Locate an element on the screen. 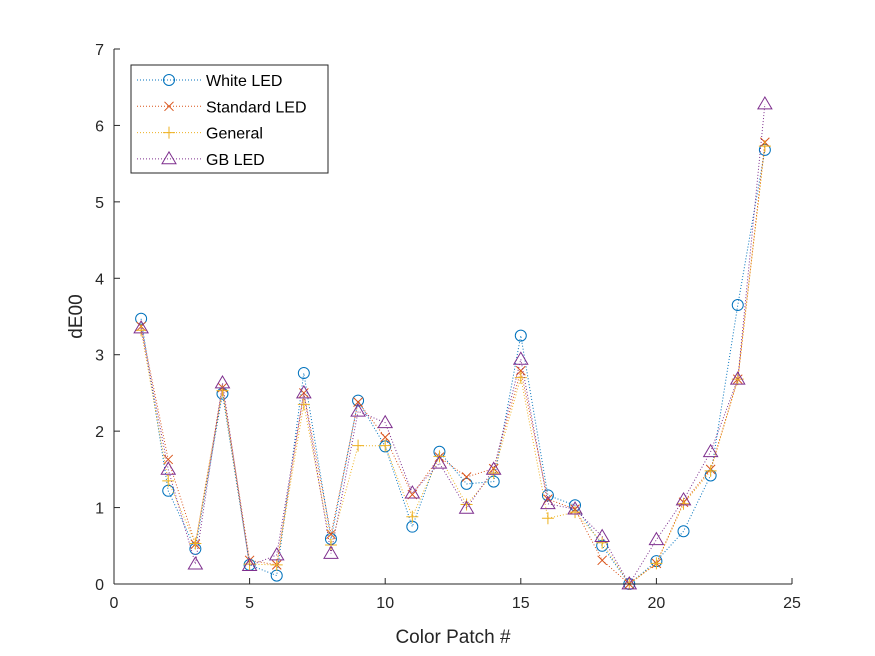 The height and width of the screenshot is (656, 875). legend-entry: White LED is located at coordinates (209, 81).